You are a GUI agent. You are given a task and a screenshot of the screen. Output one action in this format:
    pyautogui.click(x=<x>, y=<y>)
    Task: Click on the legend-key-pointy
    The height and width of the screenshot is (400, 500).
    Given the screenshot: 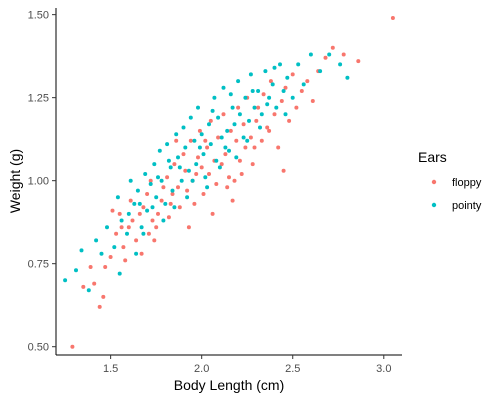 What is the action you would take?
    pyautogui.click(x=434, y=205)
    